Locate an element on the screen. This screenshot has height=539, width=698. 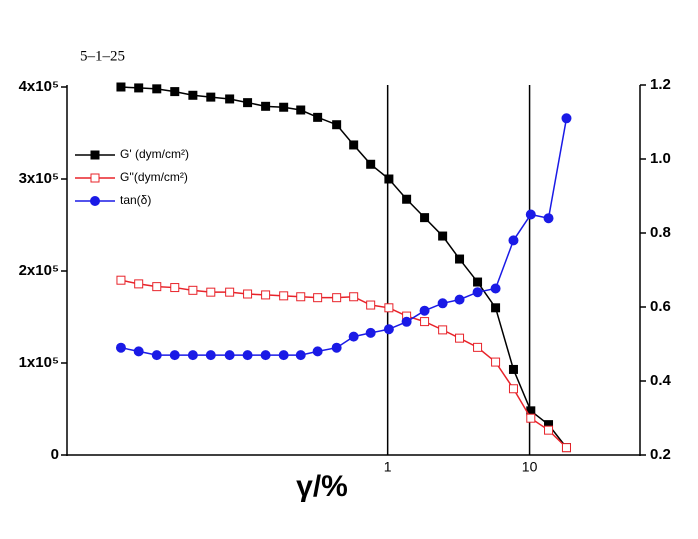
x-tick-label: 10 is located at coordinates (530, 467).